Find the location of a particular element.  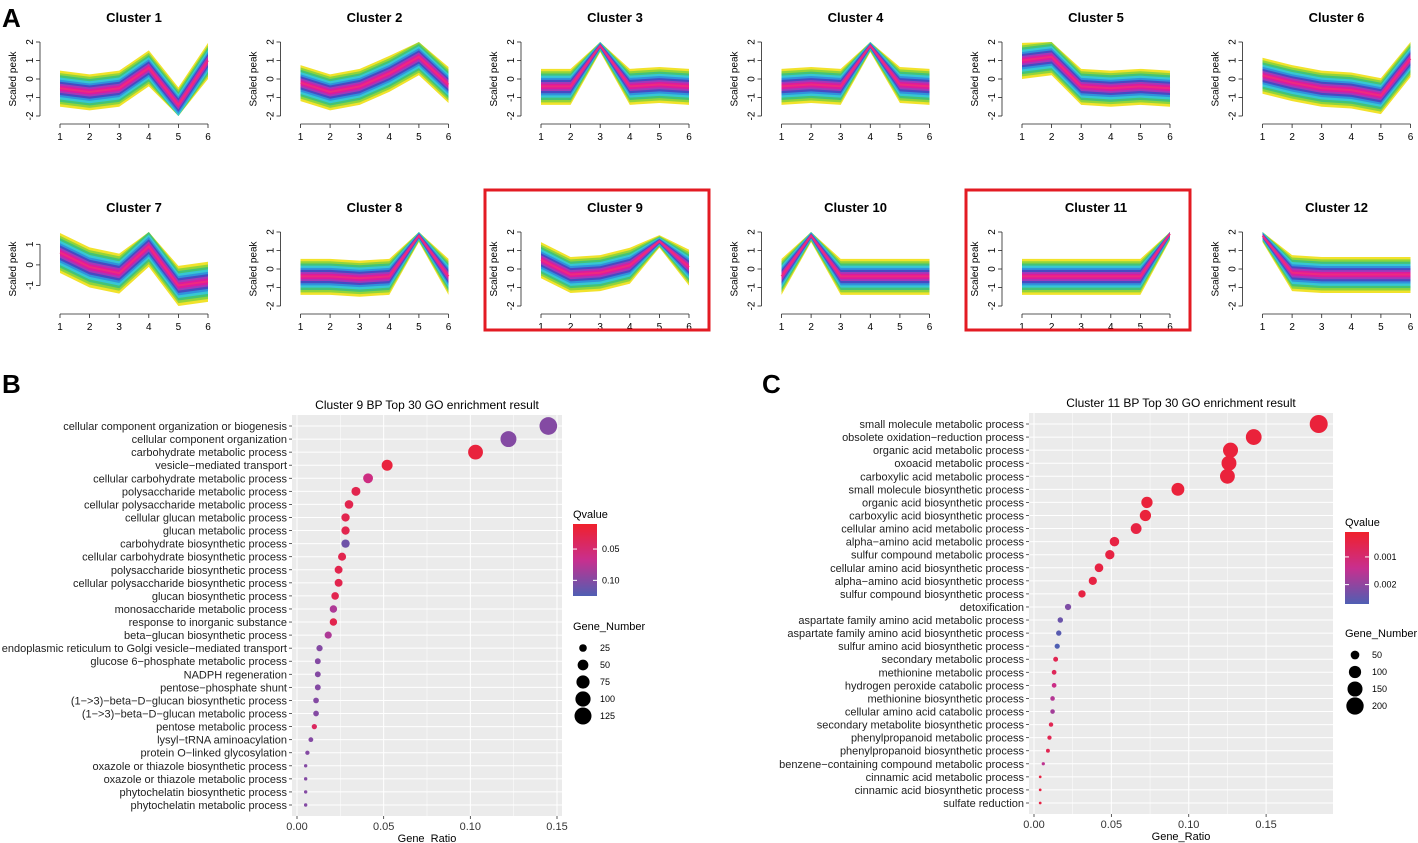

colorbar-tick-label: 0.05 is located at coordinates (611, 549).